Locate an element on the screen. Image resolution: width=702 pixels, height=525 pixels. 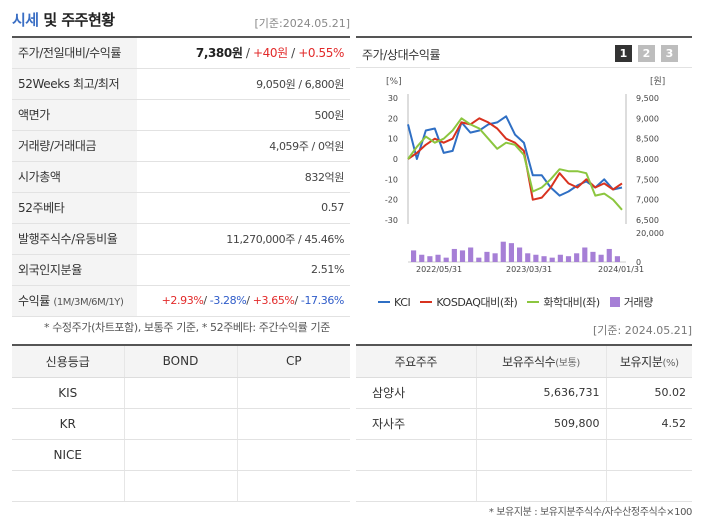
column-header: BOND is located at coordinates (180, 361).